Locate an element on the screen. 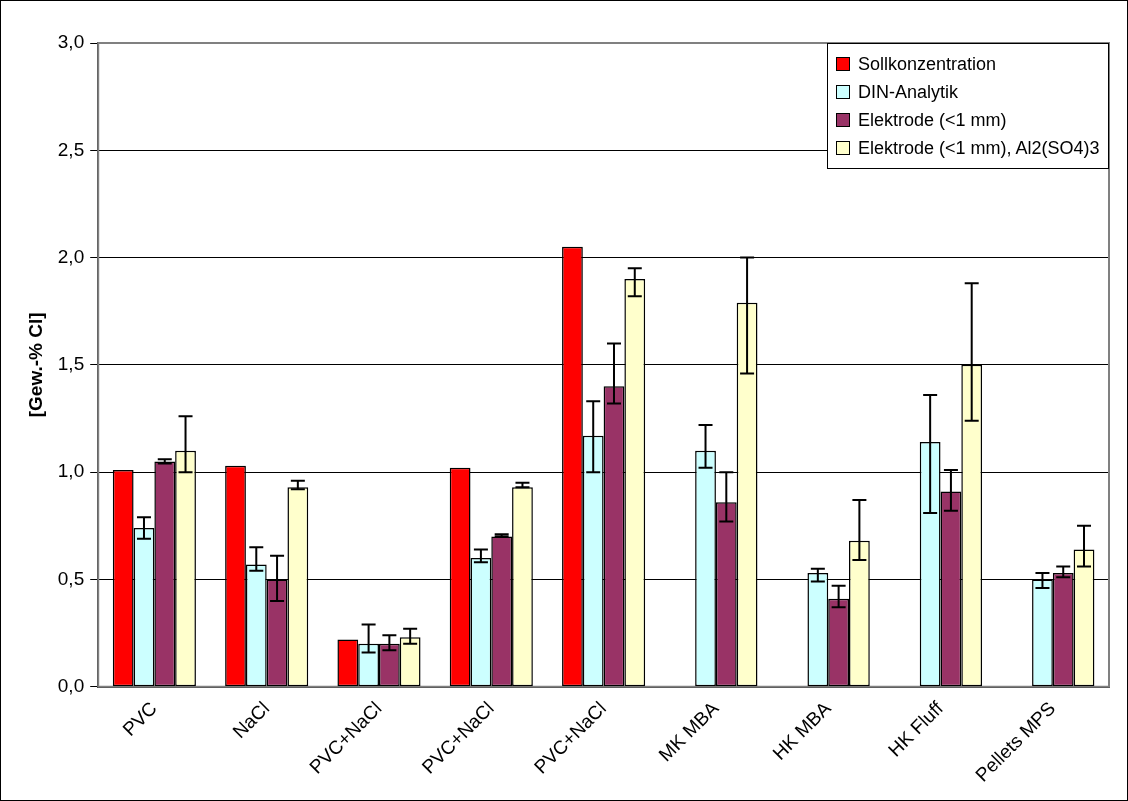  y-axis-title: [Gew.-% Cl] is located at coordinates (35, 365).